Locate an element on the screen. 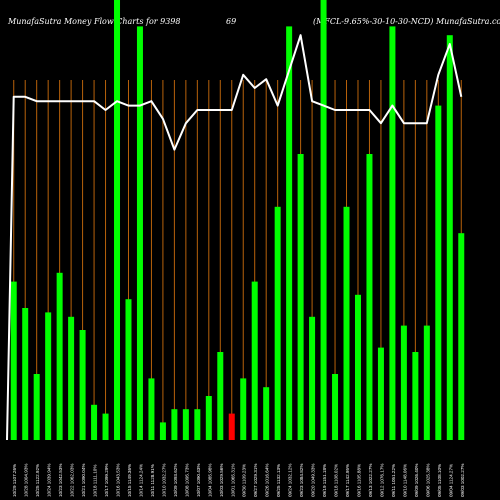  x-tick-label: 09/05 1108.10% is located at coordinates (439, 480).